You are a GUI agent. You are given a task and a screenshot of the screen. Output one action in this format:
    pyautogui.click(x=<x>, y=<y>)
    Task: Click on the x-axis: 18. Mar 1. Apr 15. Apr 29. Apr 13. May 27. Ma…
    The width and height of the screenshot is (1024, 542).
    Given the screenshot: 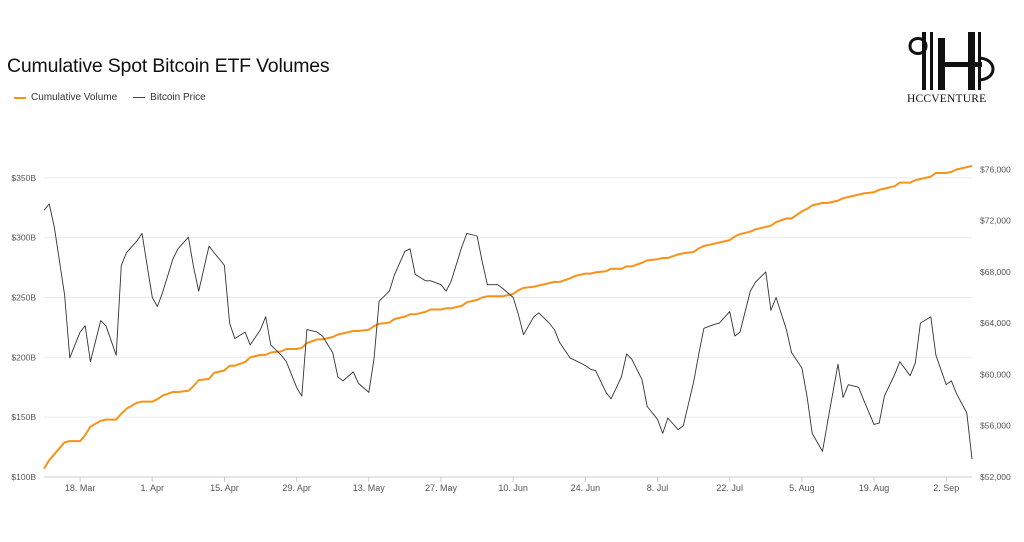 What is the action you would take?
    pyautogui.click(x=508, y=484)
    